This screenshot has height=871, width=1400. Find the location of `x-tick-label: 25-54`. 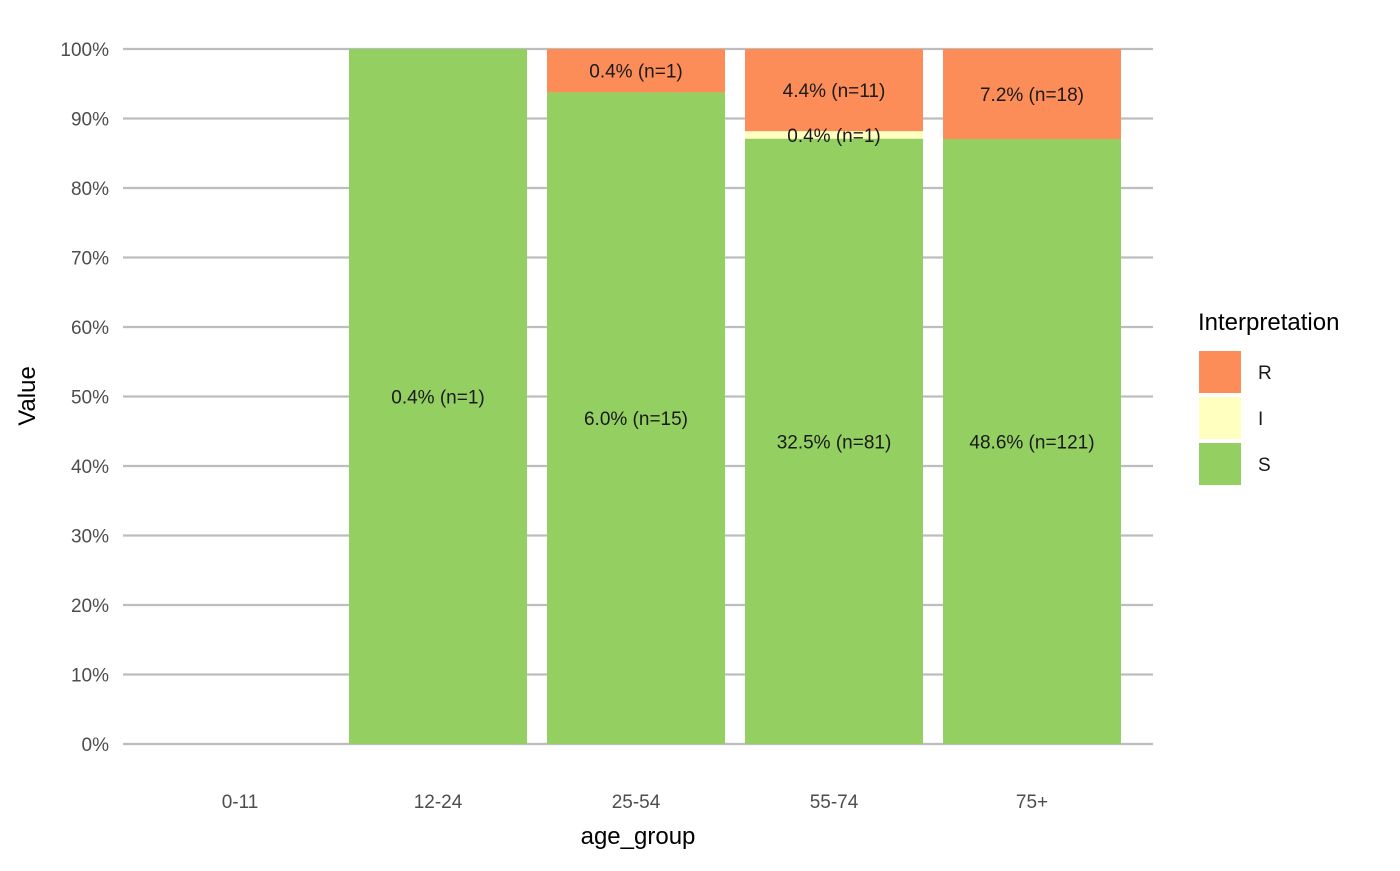

x-tick-label: 25-54 is located at coordinates (636, 802).